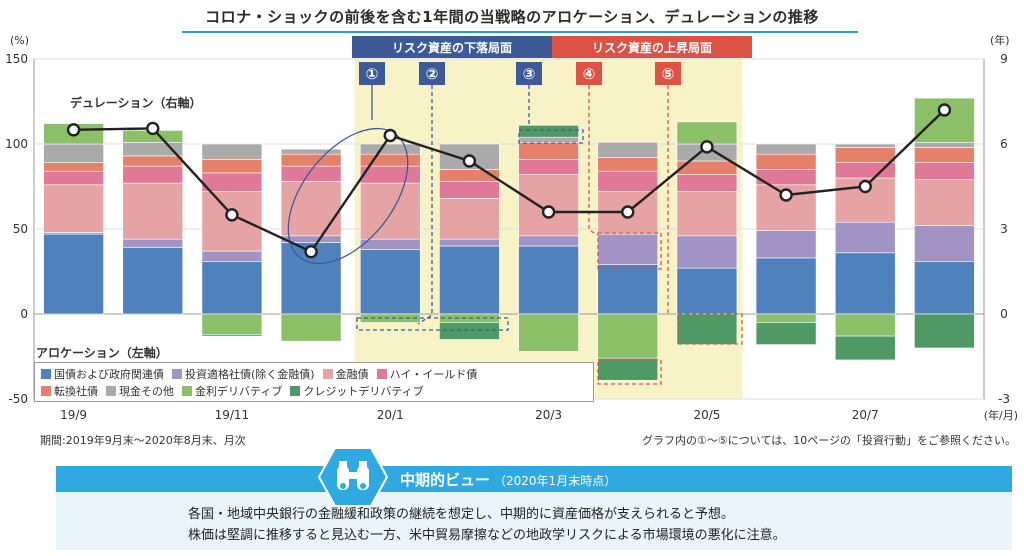 The height and width of the screenshot is (556, 1024). What do you see at coordinates (555, 481) in the screenshot?
I see `view-date: （2020年1月末時点）` at bounding box center [555, 481].